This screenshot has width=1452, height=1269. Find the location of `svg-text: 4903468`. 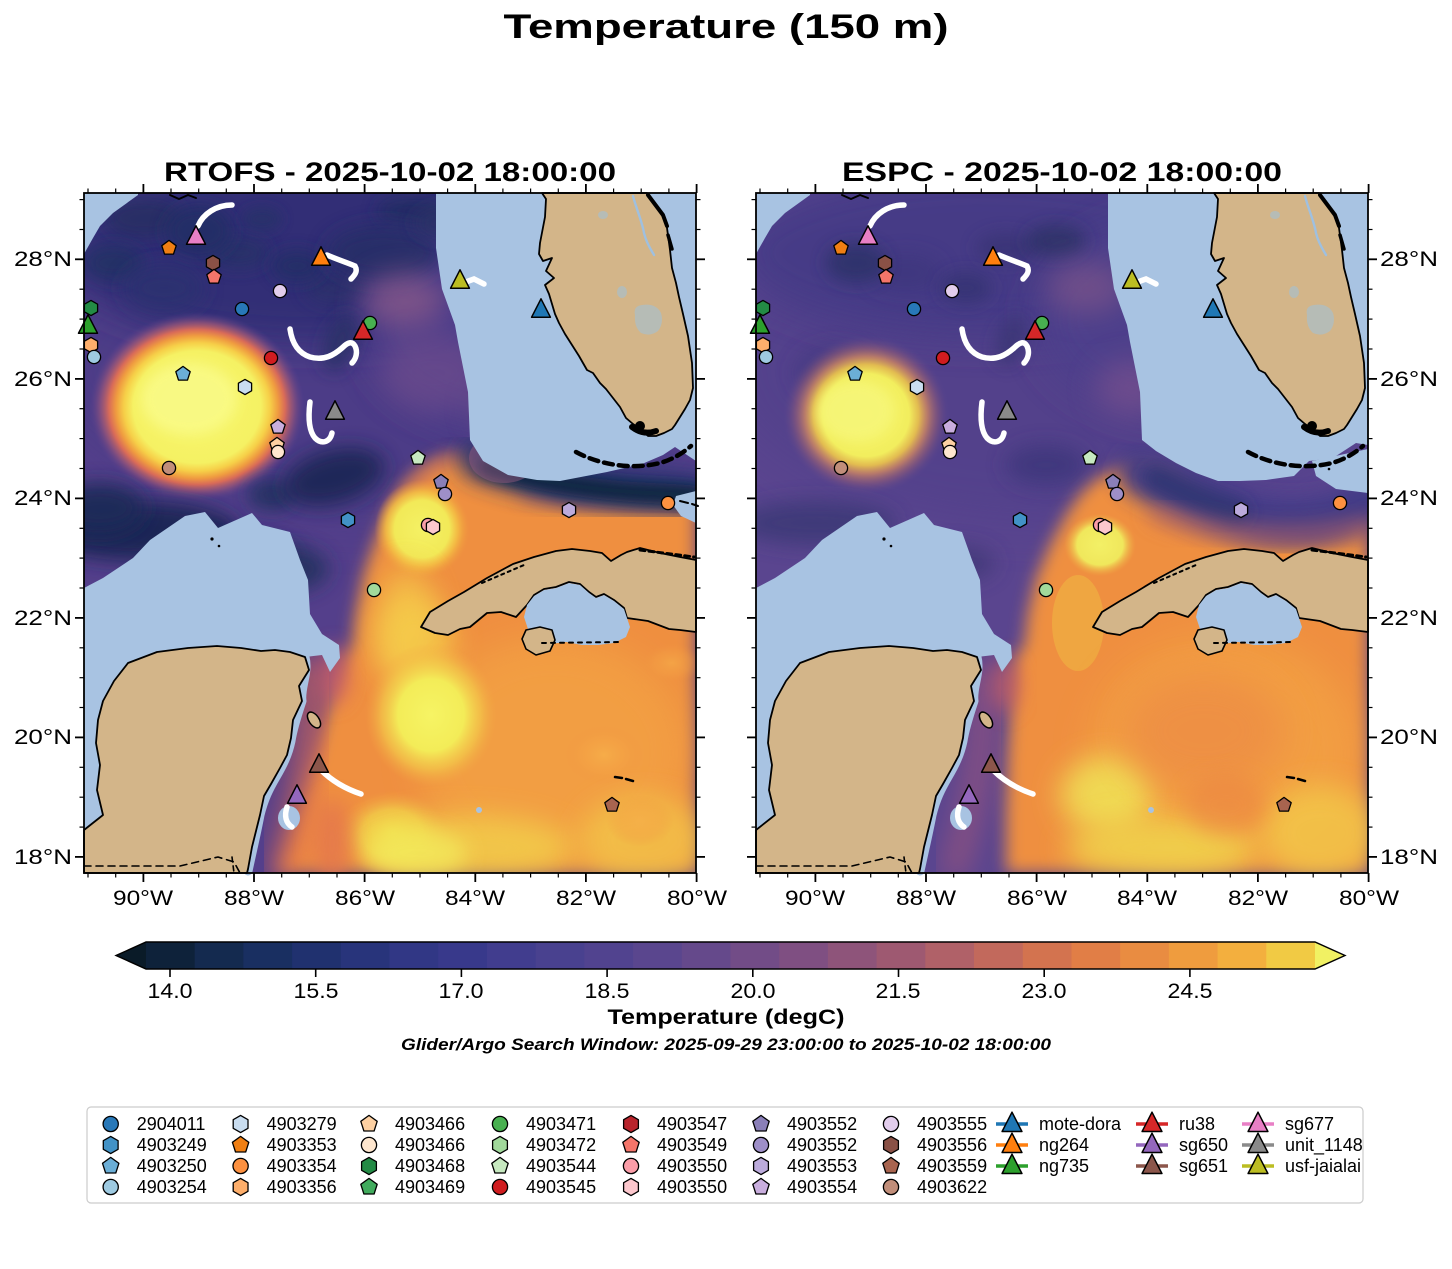

svg-text: 4903468 is located at coordinates (430, 1166).